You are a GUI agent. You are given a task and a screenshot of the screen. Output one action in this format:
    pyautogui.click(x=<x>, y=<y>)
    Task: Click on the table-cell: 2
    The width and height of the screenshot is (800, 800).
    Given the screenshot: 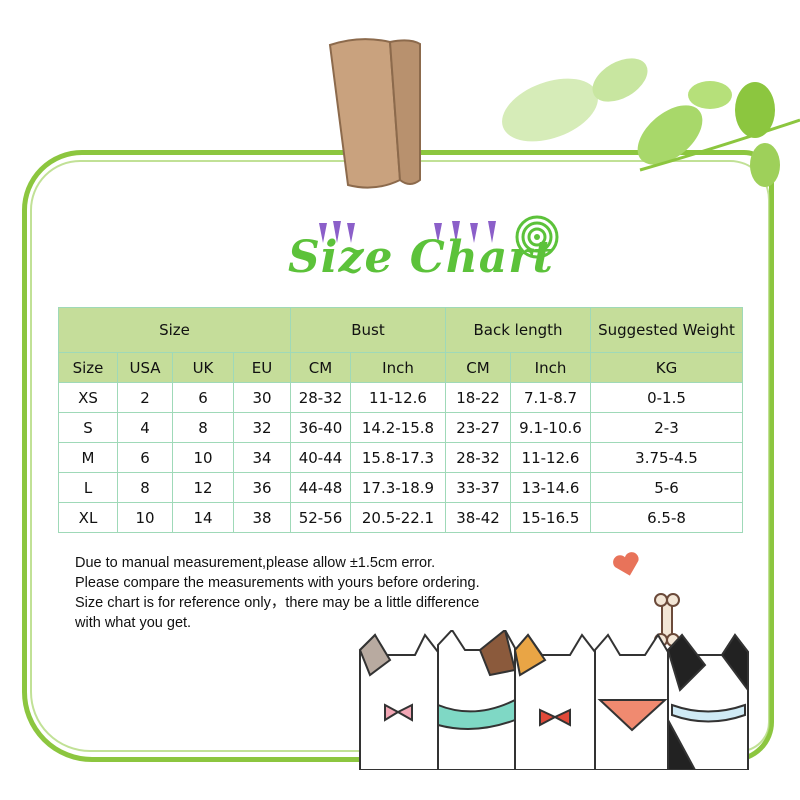 What is the action you would take?
    pyautogui.click(x=145, y=397)
    